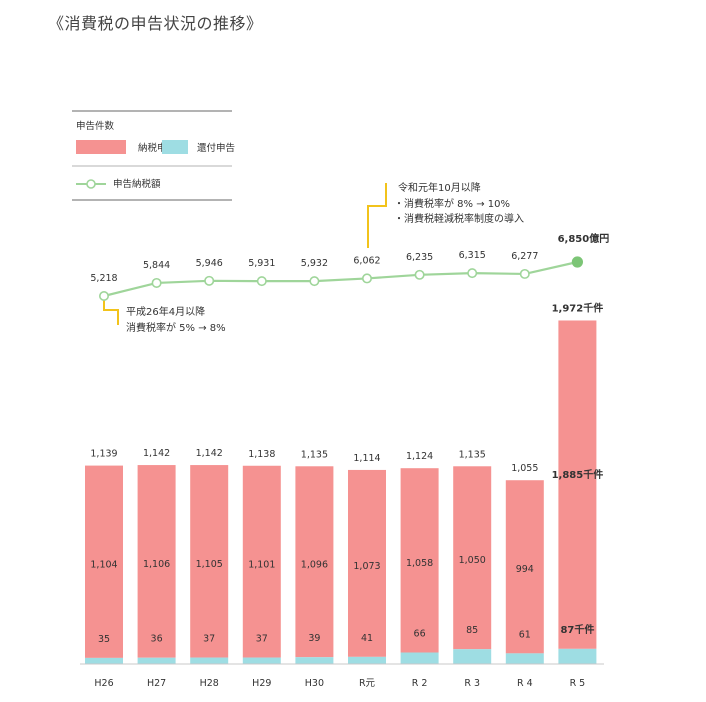 Image resolution: width=706 pixels, height=702 pixels. Describe the element at coordinates (525, 634) in the screenshot. I see `bar-refund-label: 61` at that location.